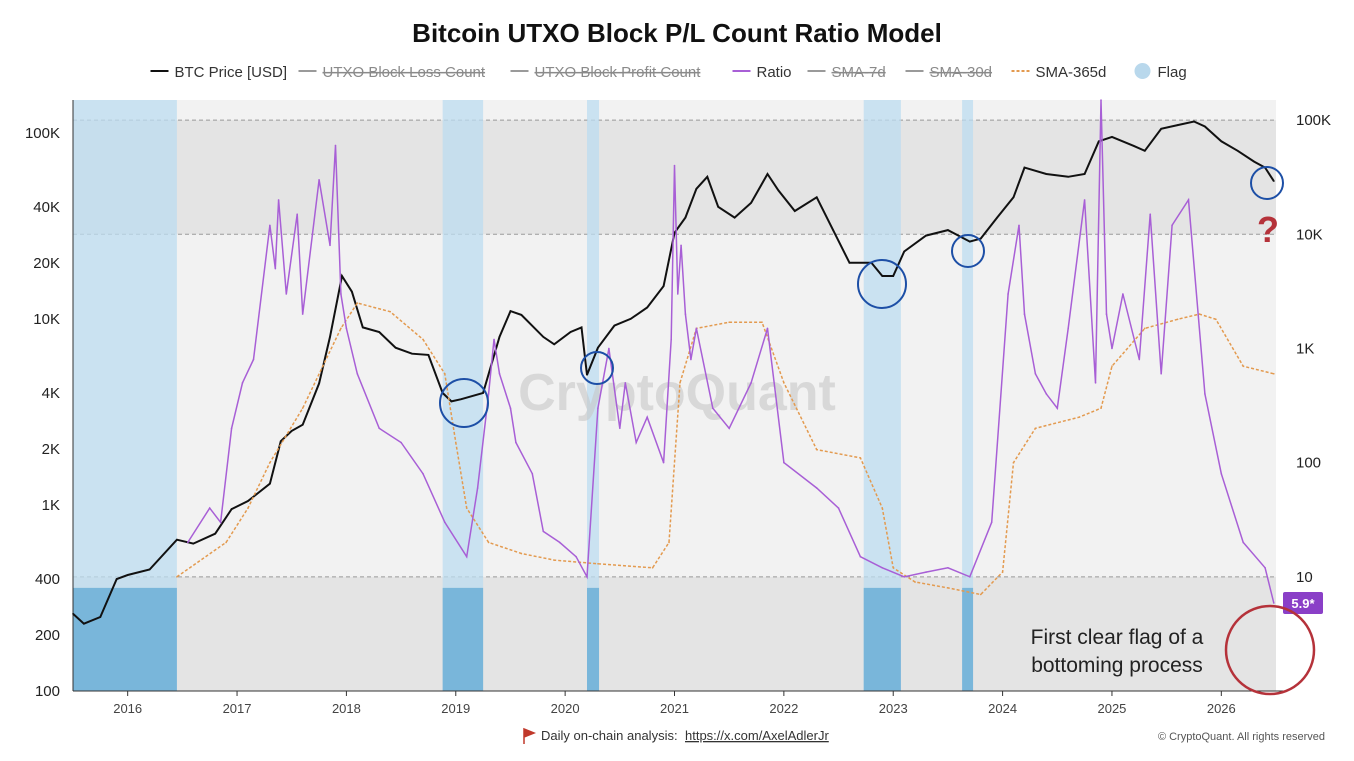 The height and width of the screenshot is (761, 1354). I want to click on legend-label: SMA-365d, so click(1071, 72).